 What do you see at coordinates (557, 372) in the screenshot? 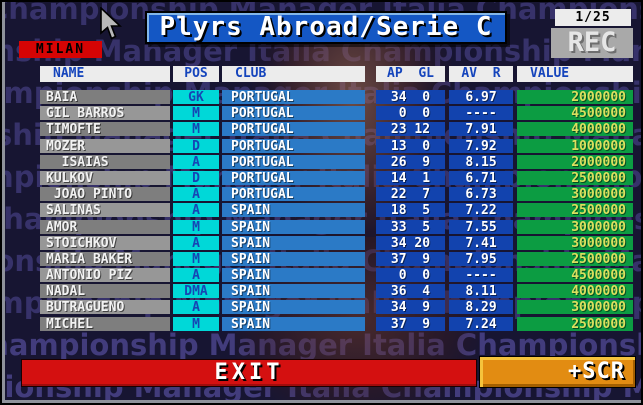
I see `next-screen-button: +SCR` at bounding box center [557, 372].